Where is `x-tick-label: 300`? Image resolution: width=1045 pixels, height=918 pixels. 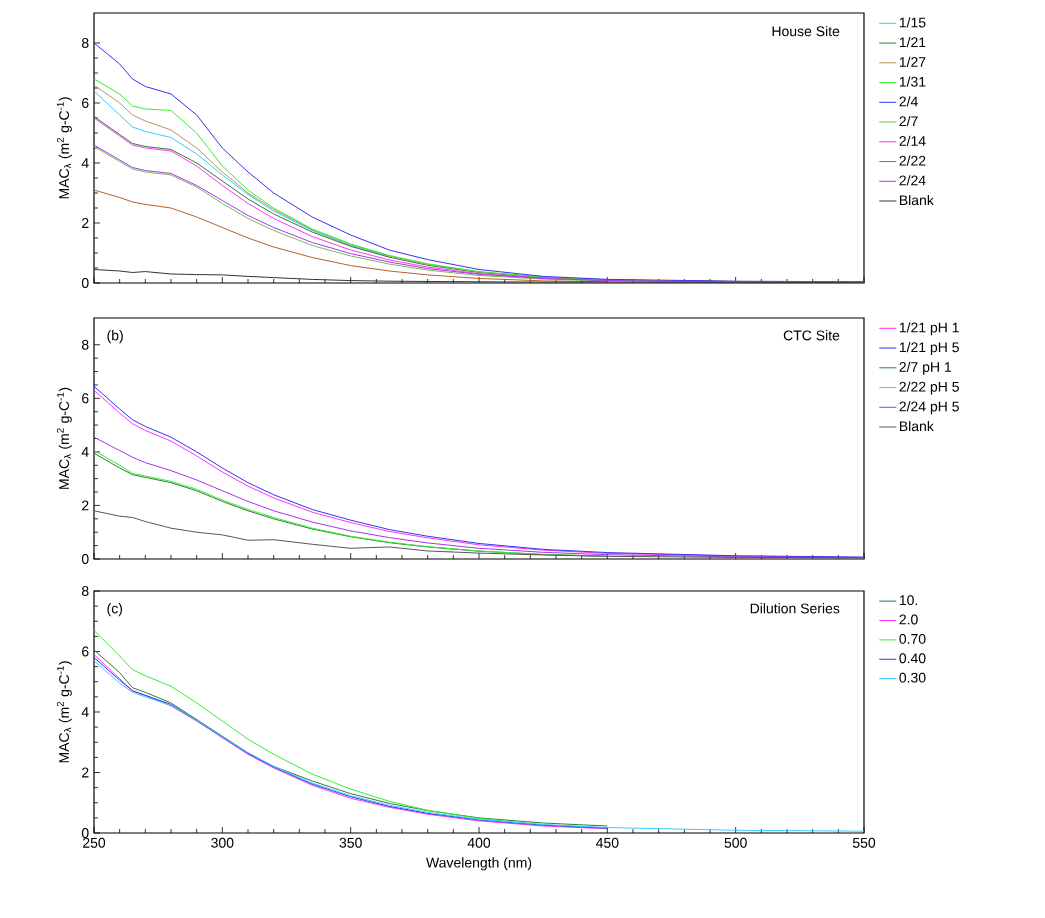
x-tick-label: 300 is located at coordinates (222, 842).